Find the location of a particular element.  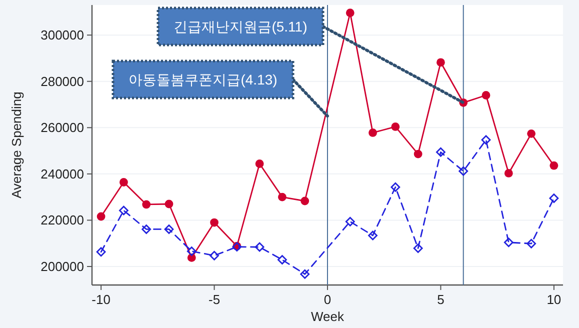

x-tick-label: -5 is located at coordinates (214, 299).